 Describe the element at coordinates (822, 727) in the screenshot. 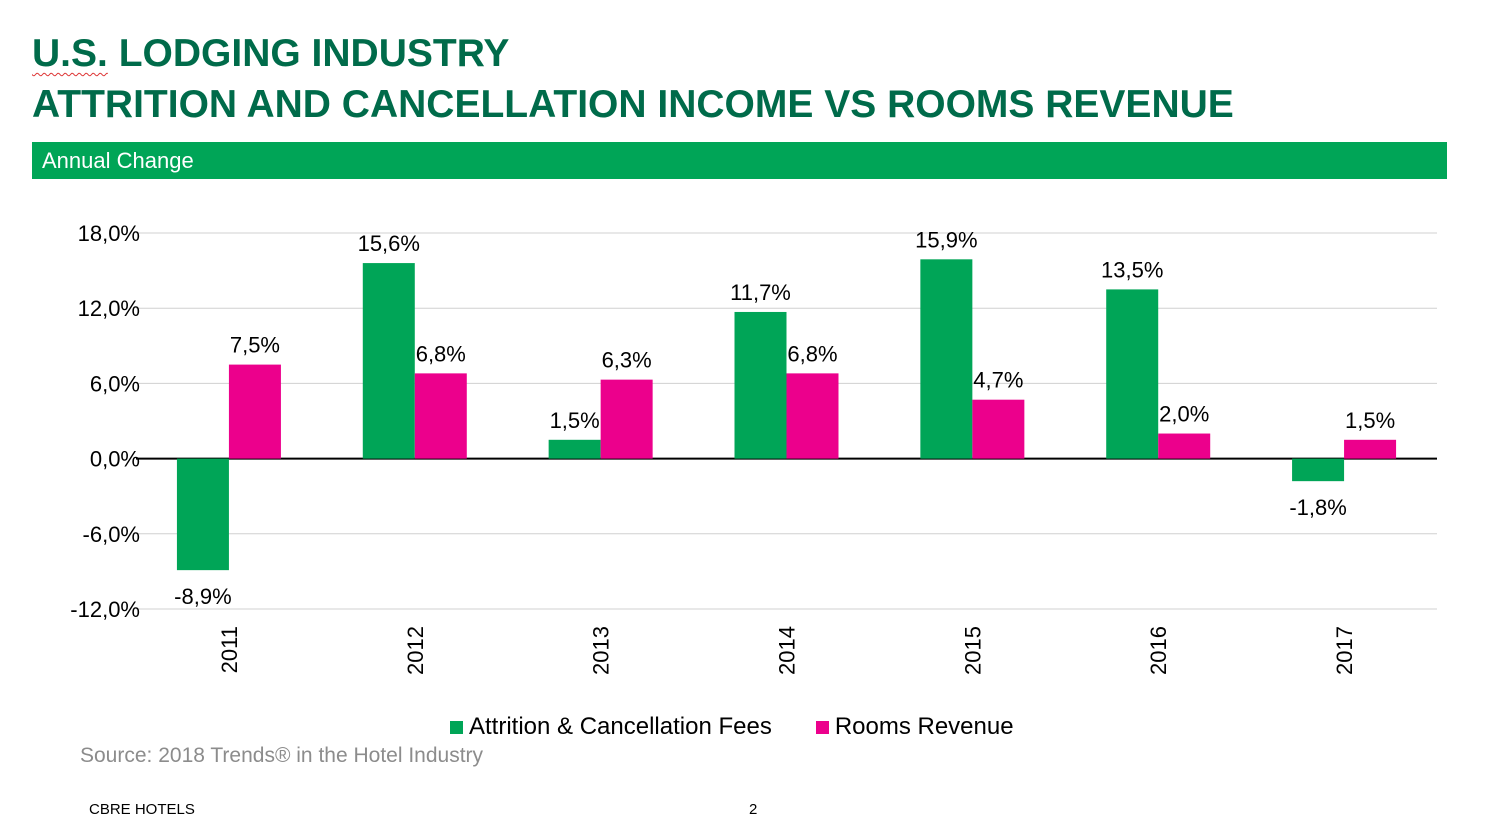

I see `legend-swatch-rooms` at that location.